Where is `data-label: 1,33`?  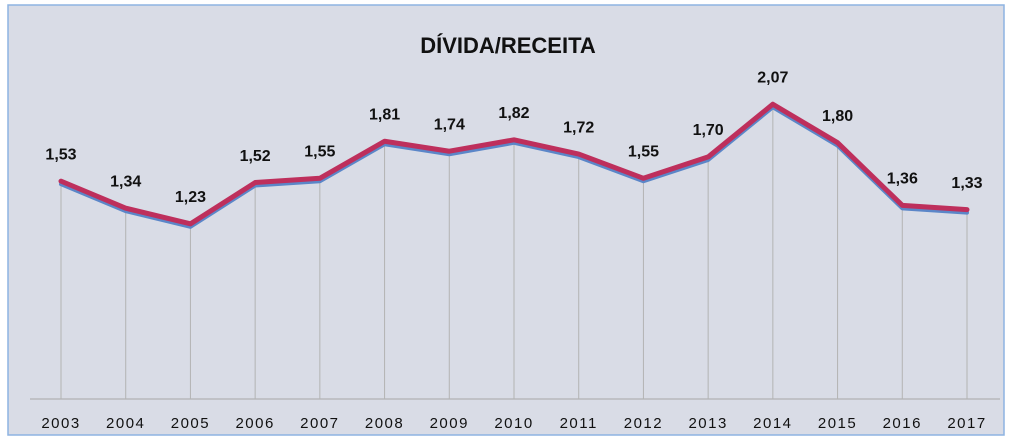 data-label: 1,33 is located at coordinates (966, 183).